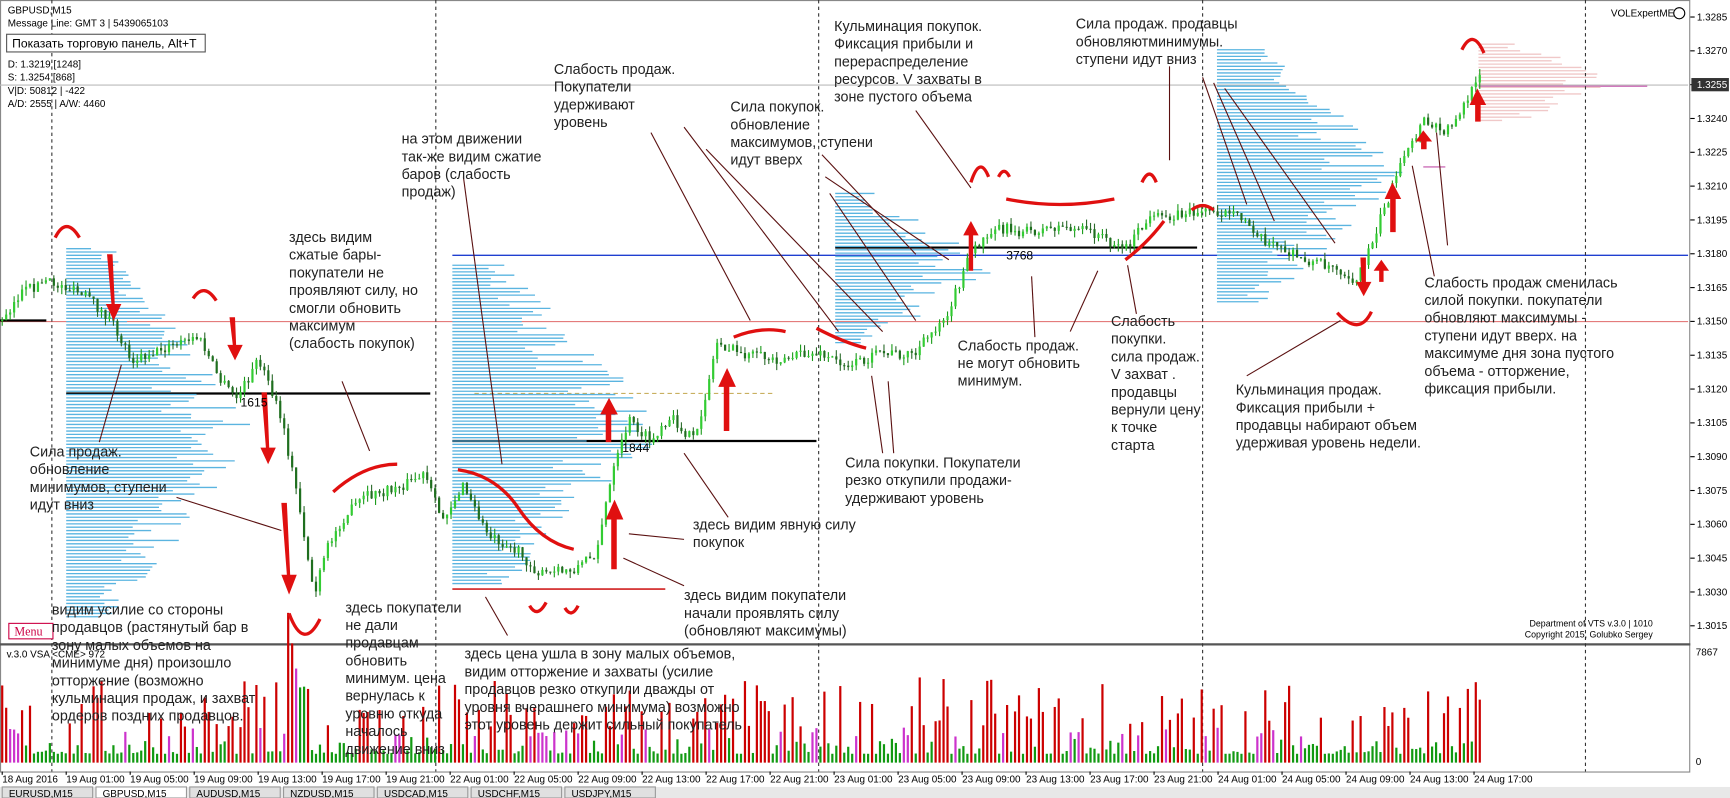  I want to click on annotation: началось, so click(376, 732).